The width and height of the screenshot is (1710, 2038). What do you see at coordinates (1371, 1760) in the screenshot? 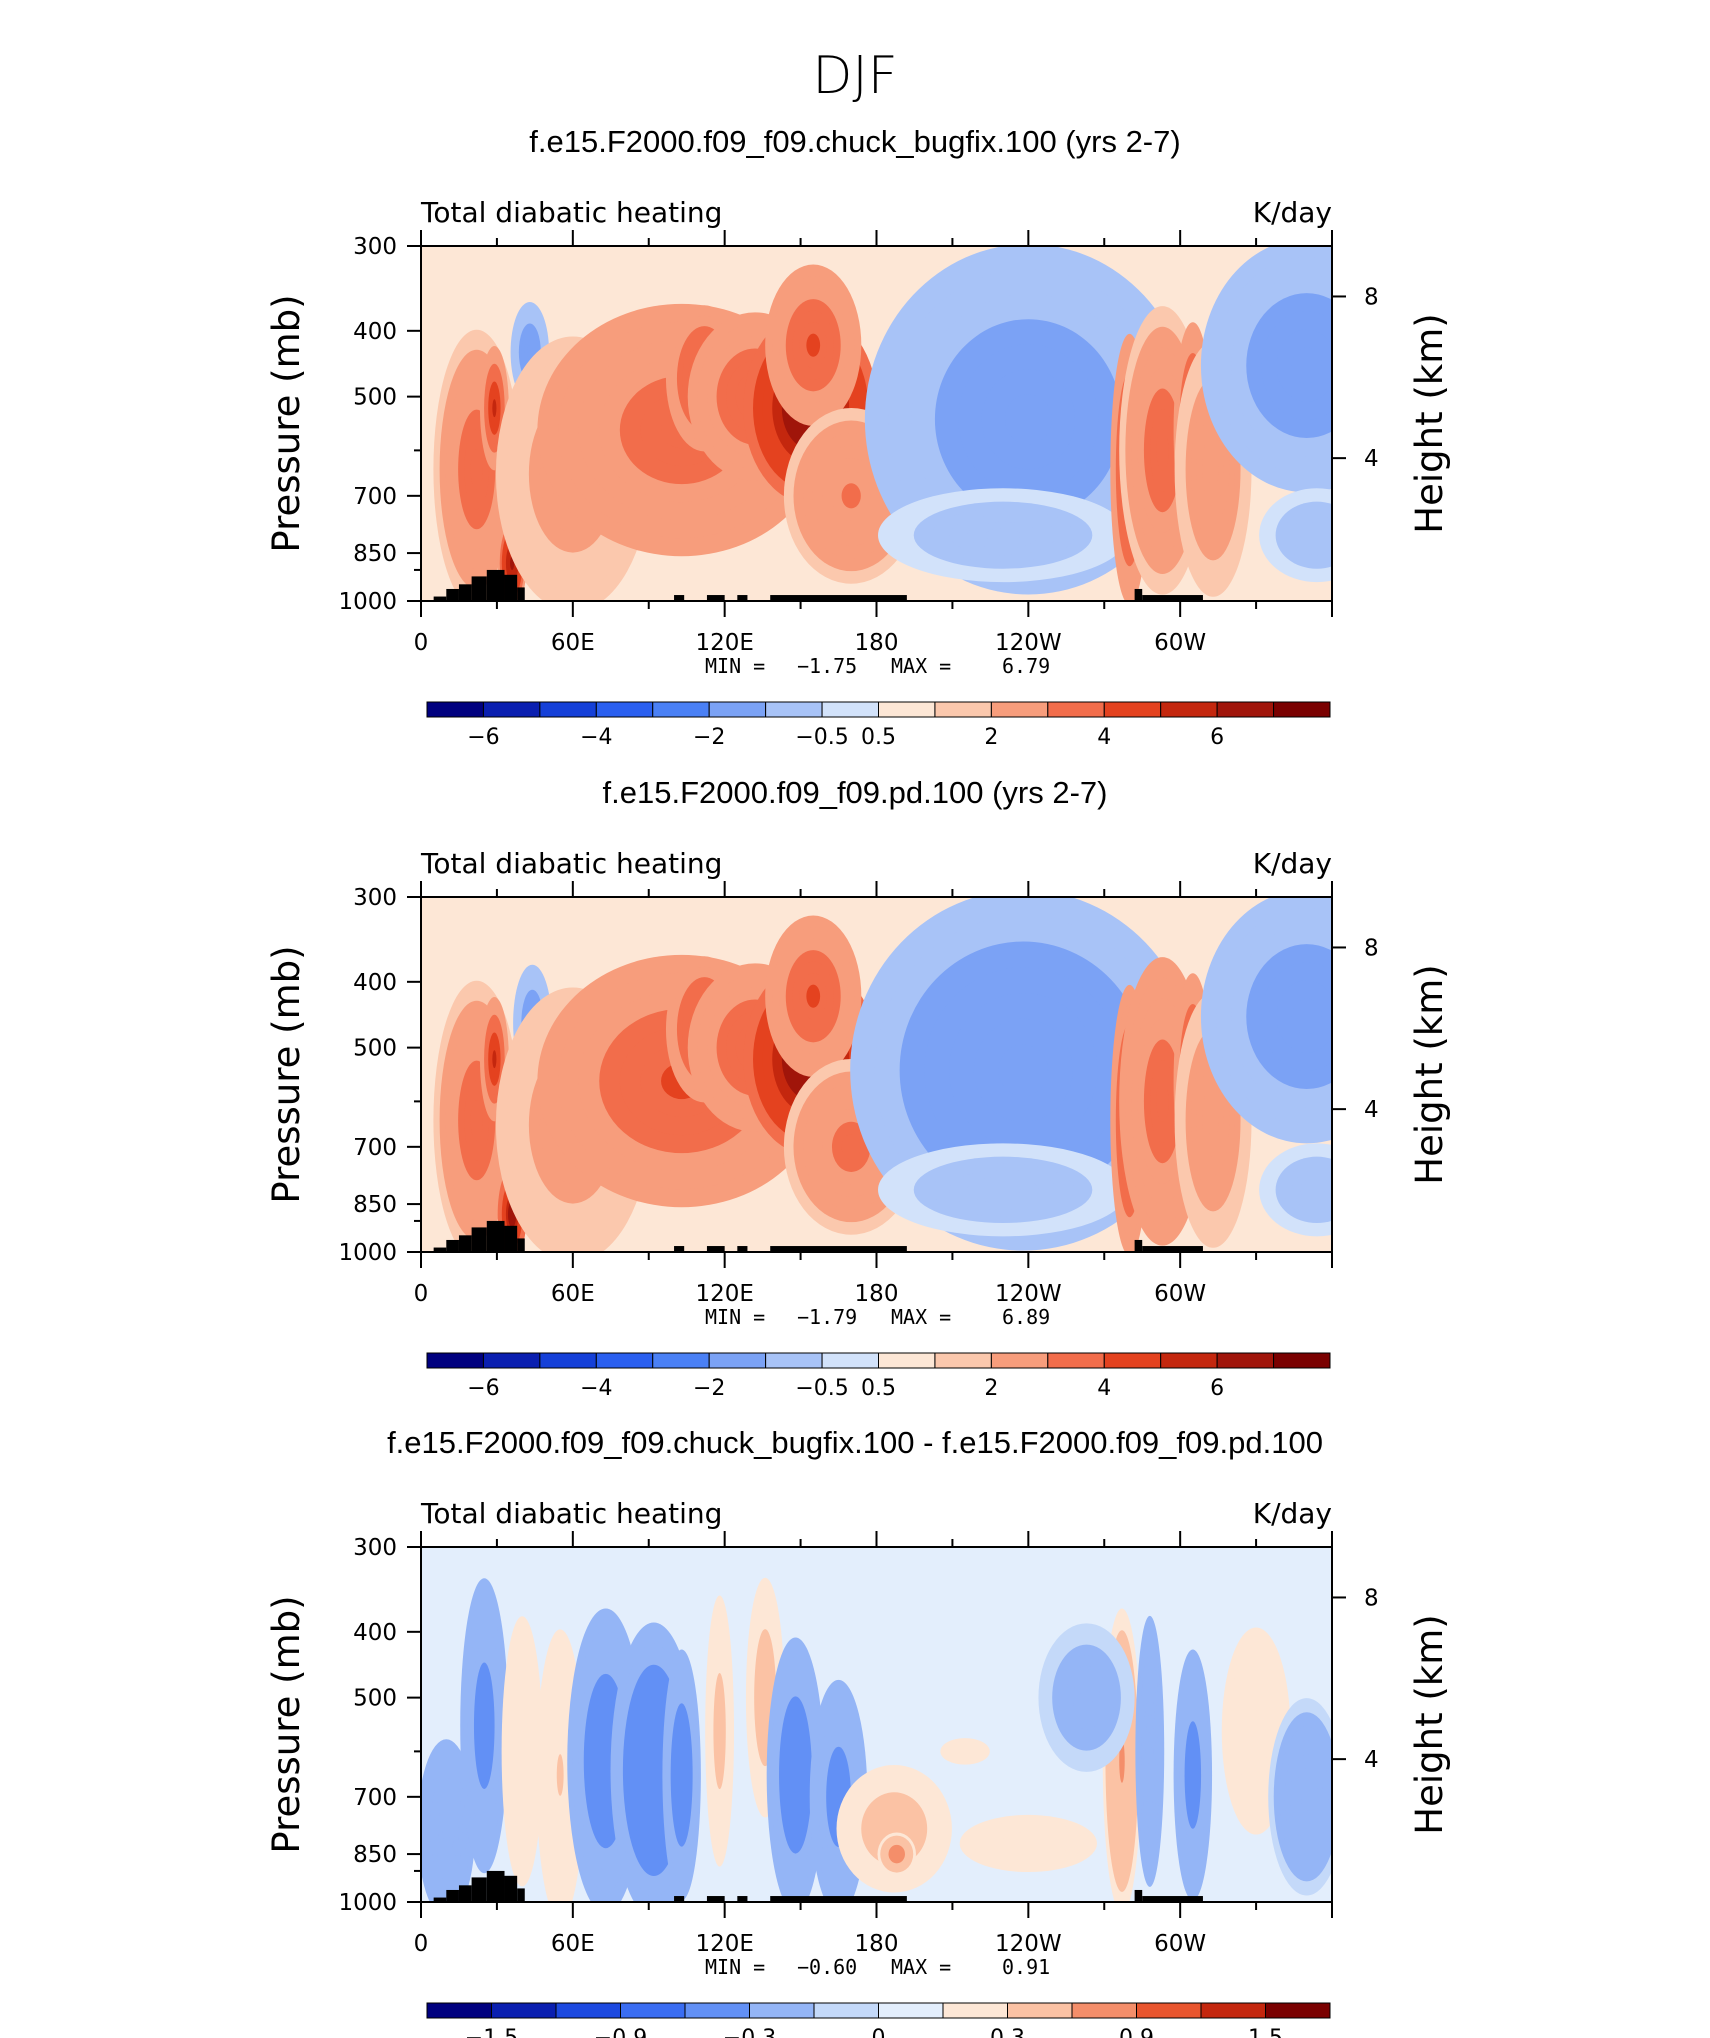
I see `right-tick-label: 4` at bounding box center [1371, 1760].